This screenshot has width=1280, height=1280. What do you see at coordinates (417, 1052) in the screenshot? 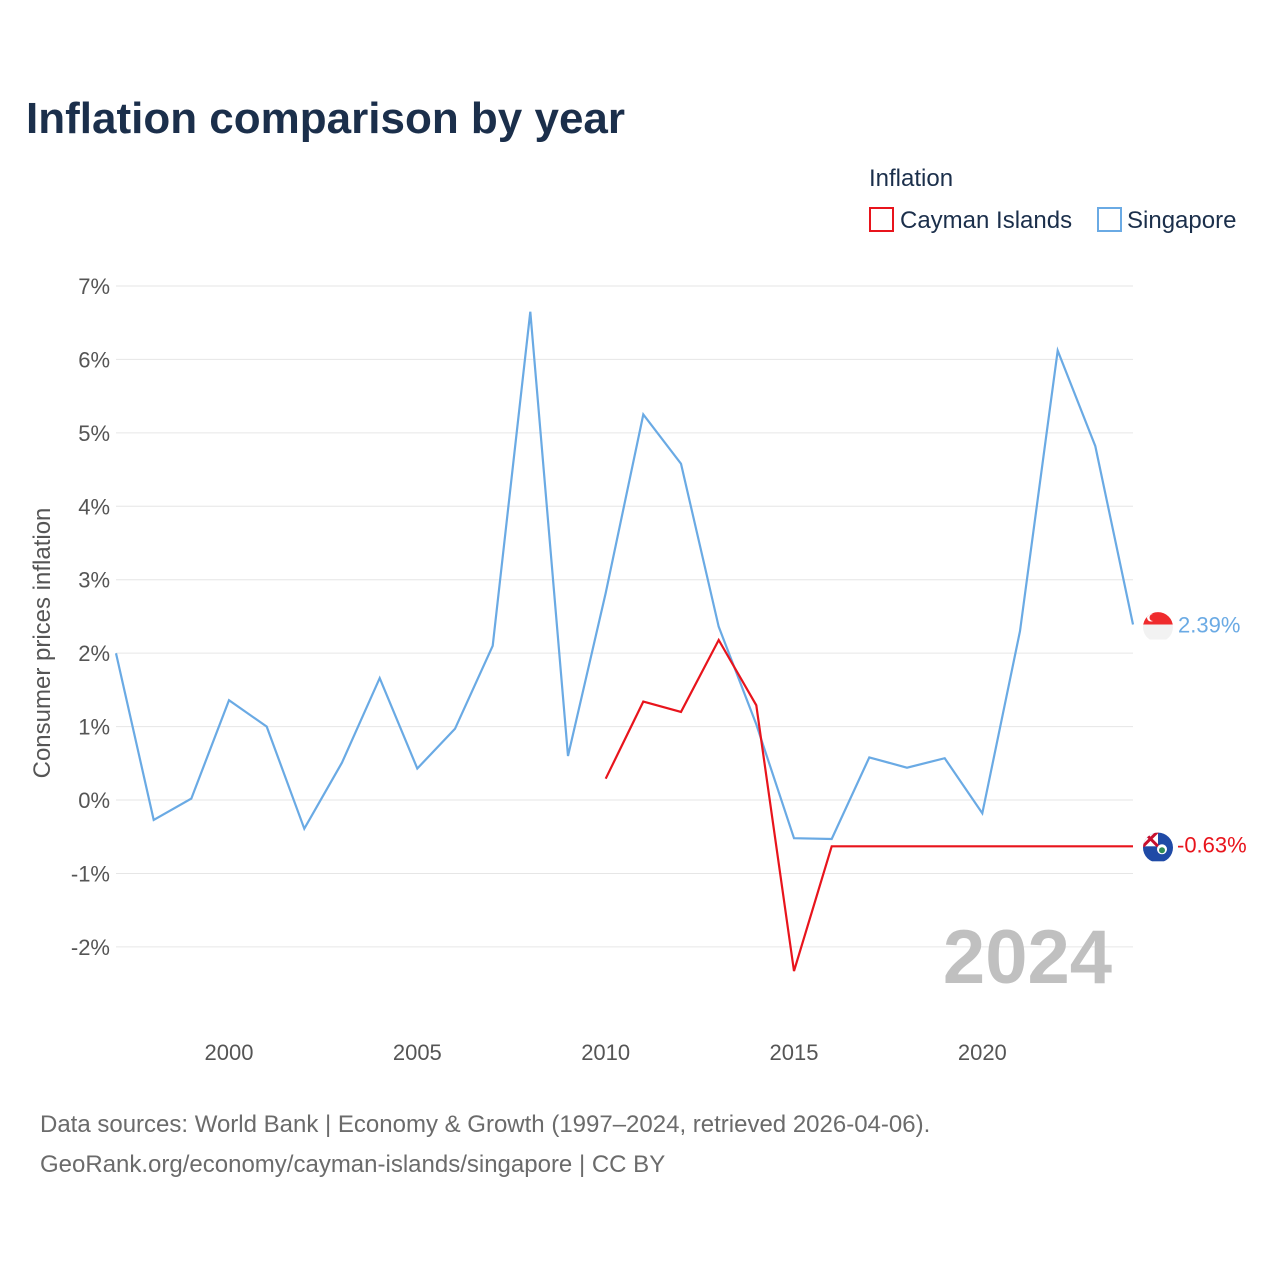
I see `x-tick-label: 2005` at bounding box center [417, 1052].